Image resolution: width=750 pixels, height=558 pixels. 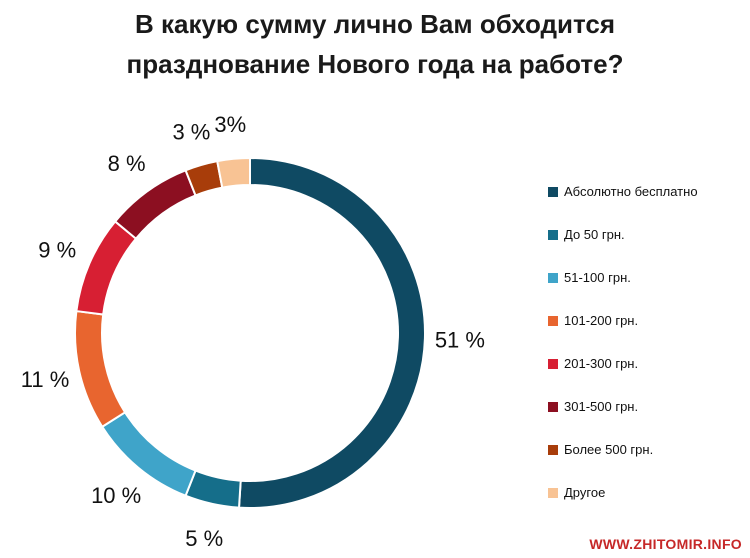 I want to click on legend-item-3: 101-200 грн., so click(x=623, y=320).